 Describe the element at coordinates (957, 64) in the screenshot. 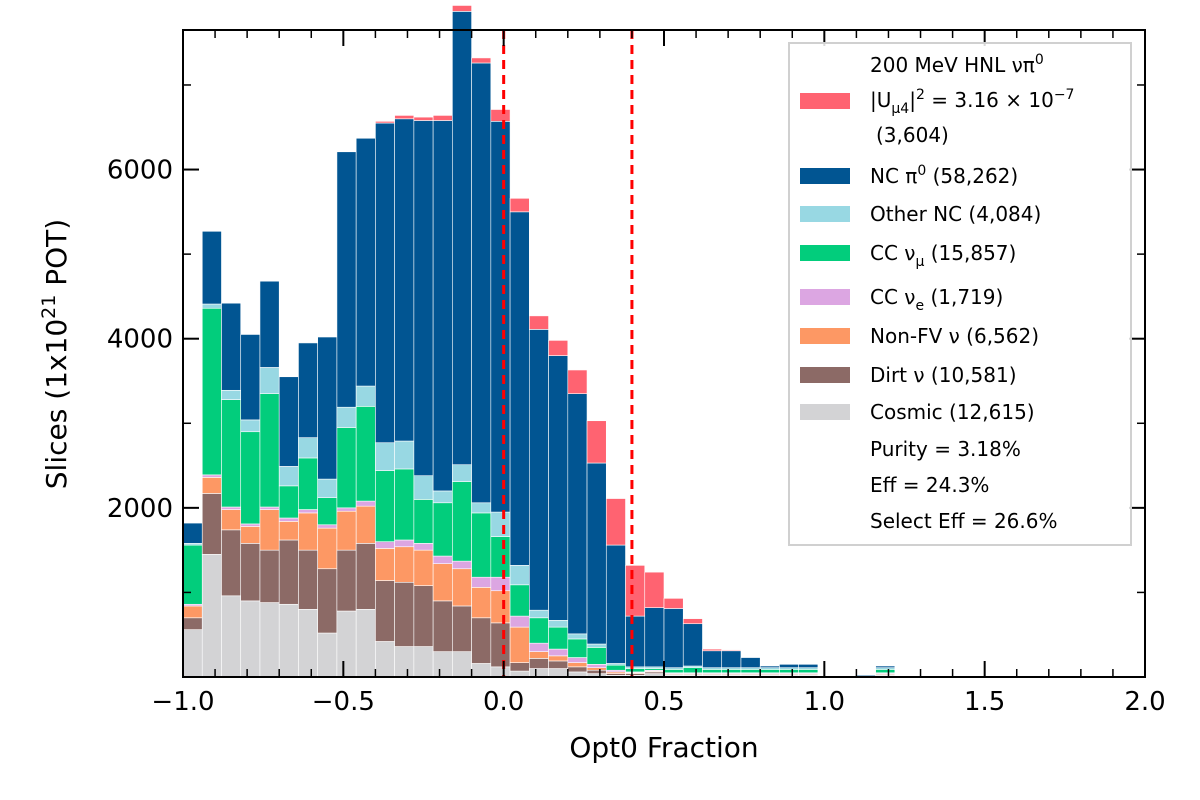

I see `legend-label-hnl-line1: 200 MeV HNL νπ0` at that location.